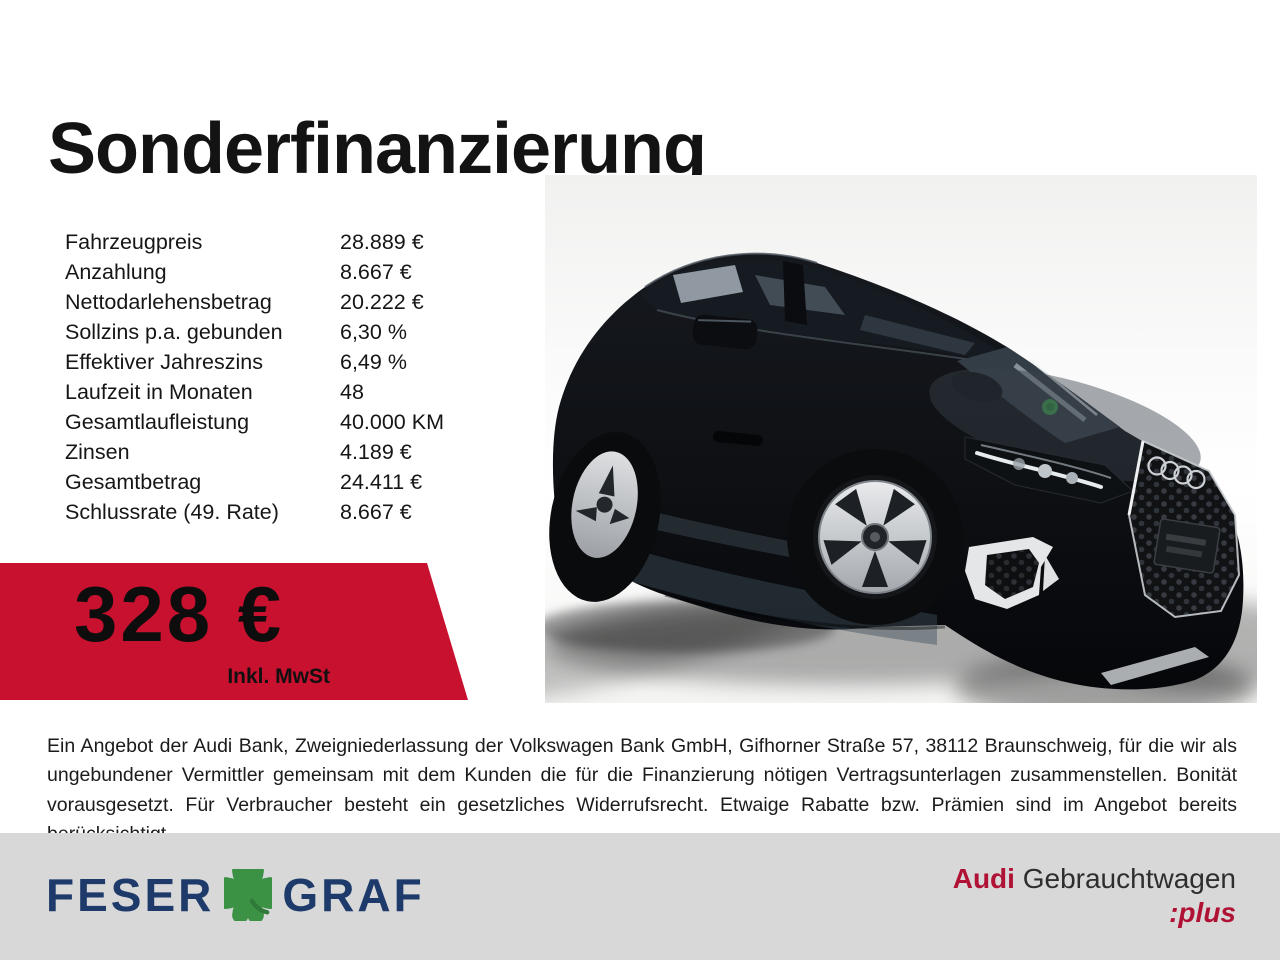  Describe the element at coordinates (1187, 546) in the screenshot. I see `license-plate-holder` at that location.